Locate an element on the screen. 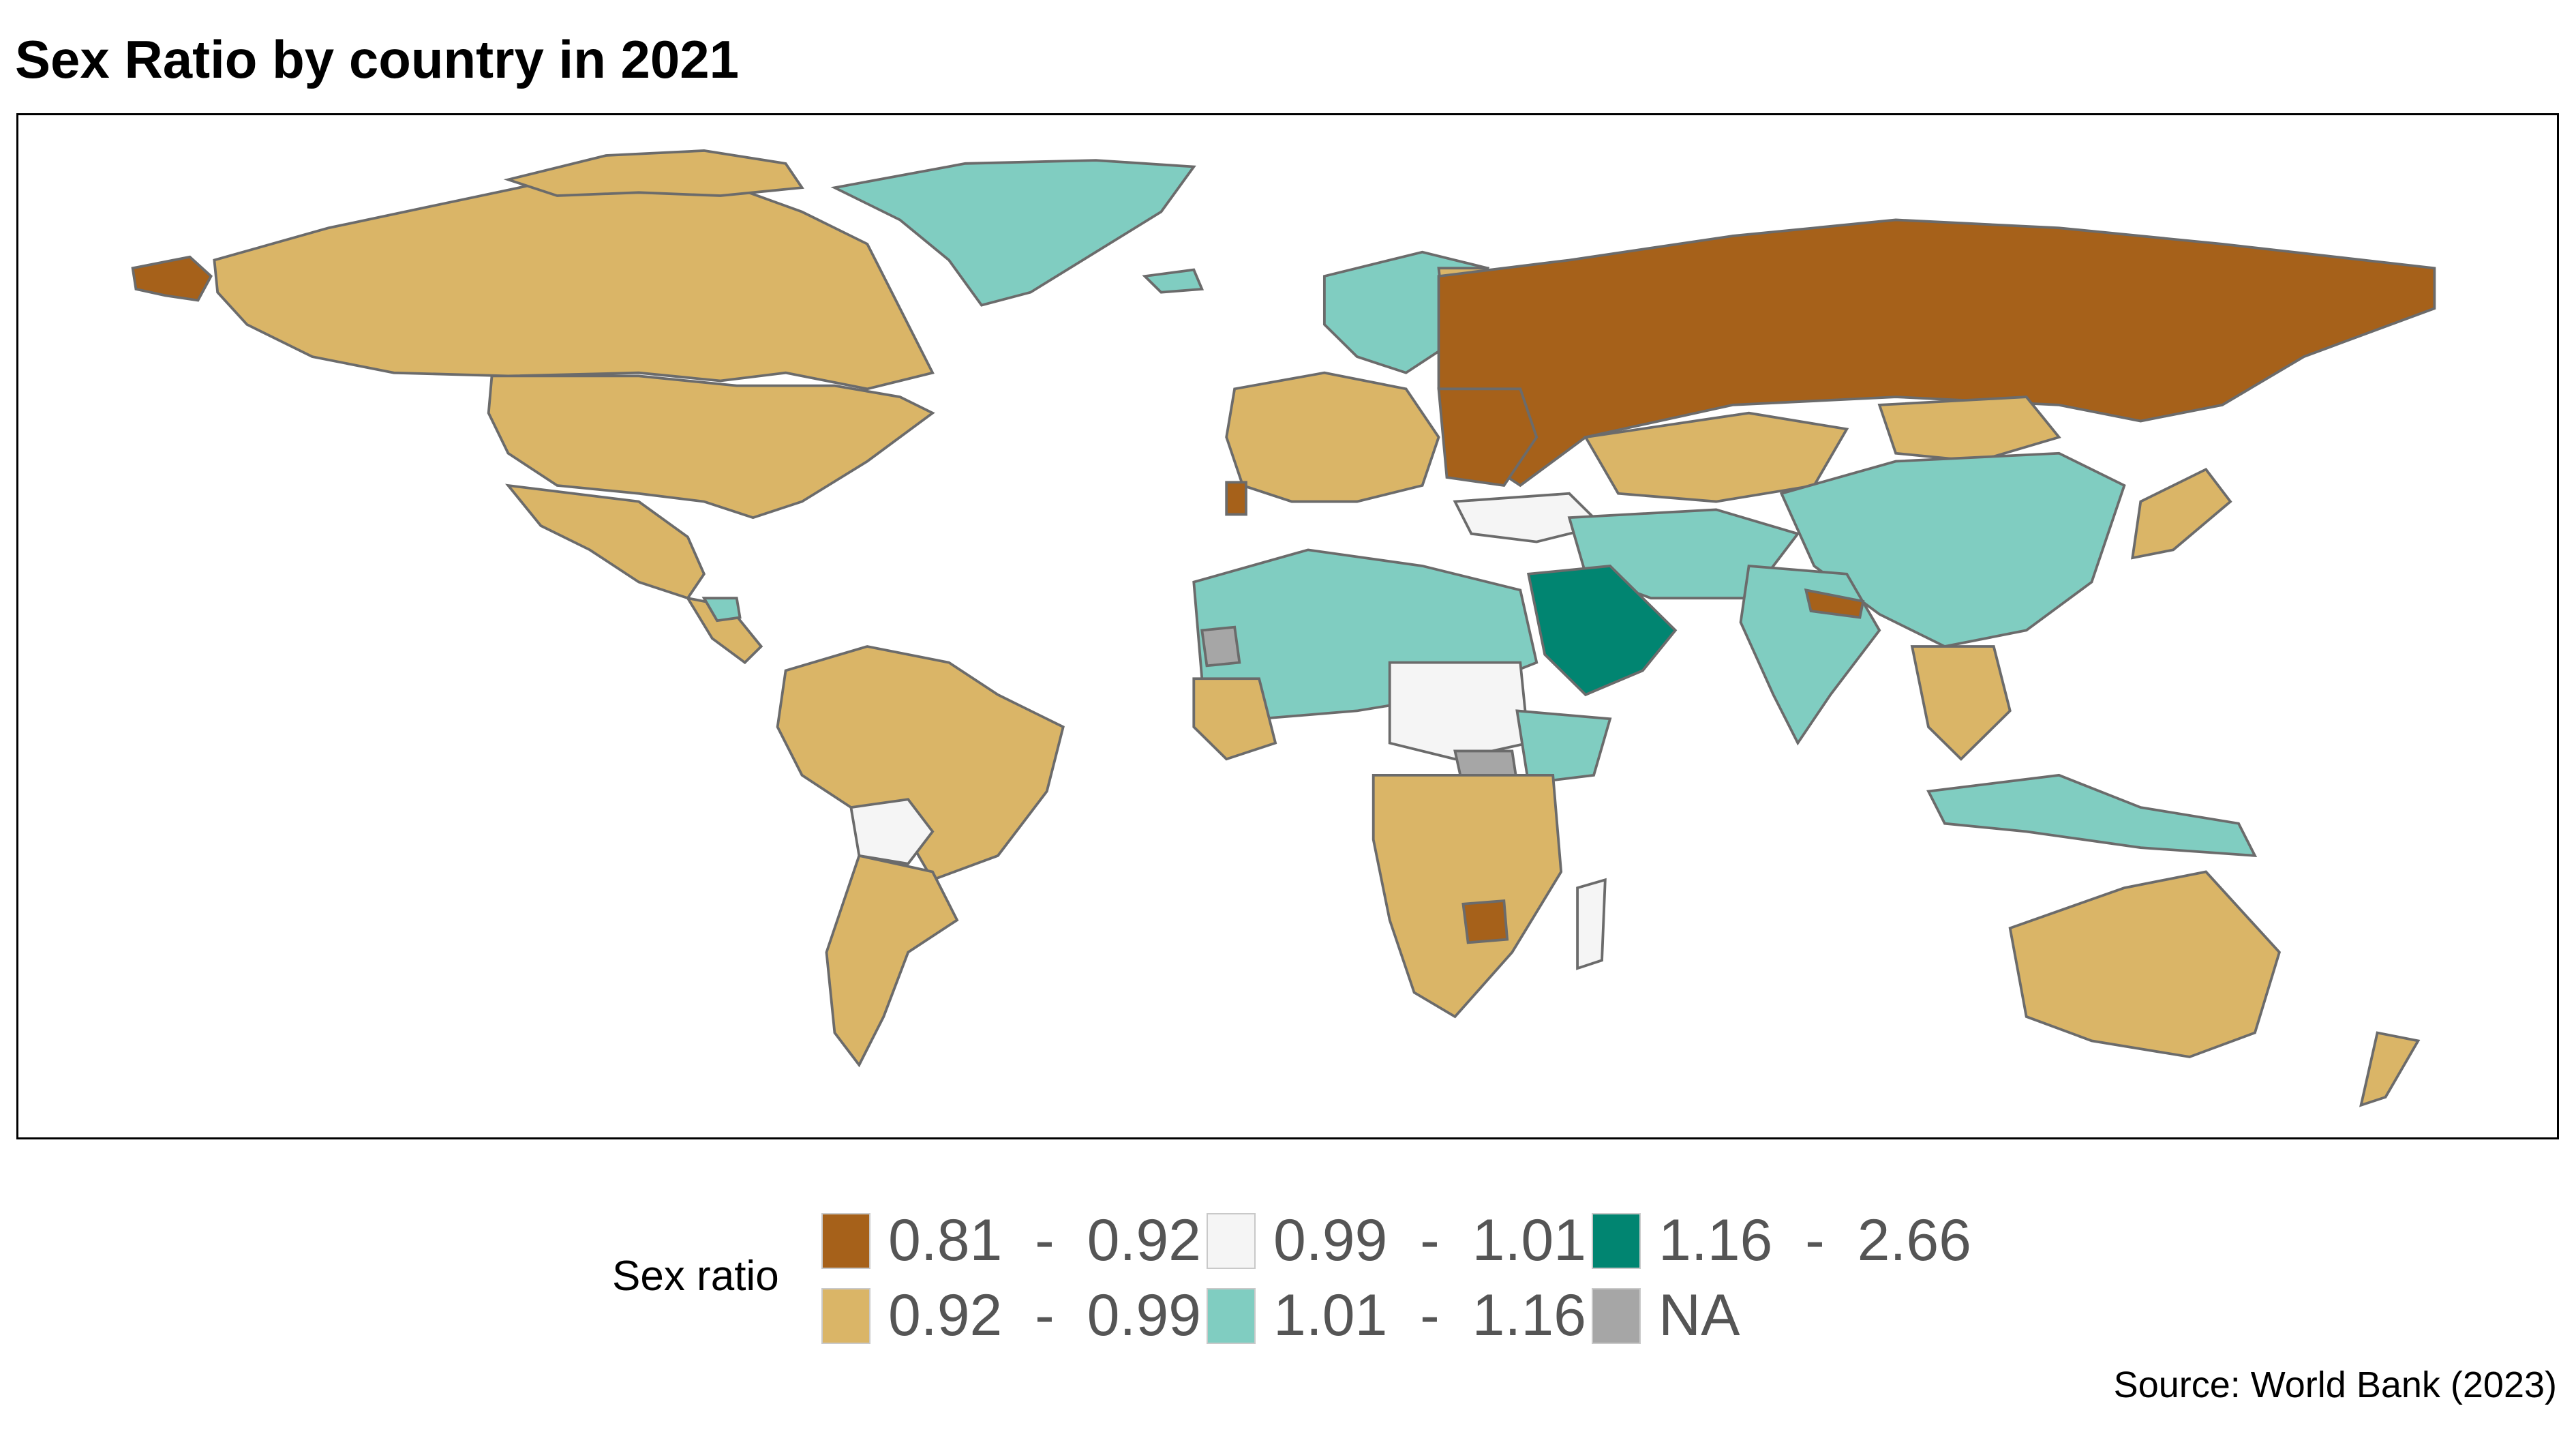 The width and height of the screenshot is (2576, 1449). legend-label: 1.16 - 2.66 is located at coordinates (1814, 1241).